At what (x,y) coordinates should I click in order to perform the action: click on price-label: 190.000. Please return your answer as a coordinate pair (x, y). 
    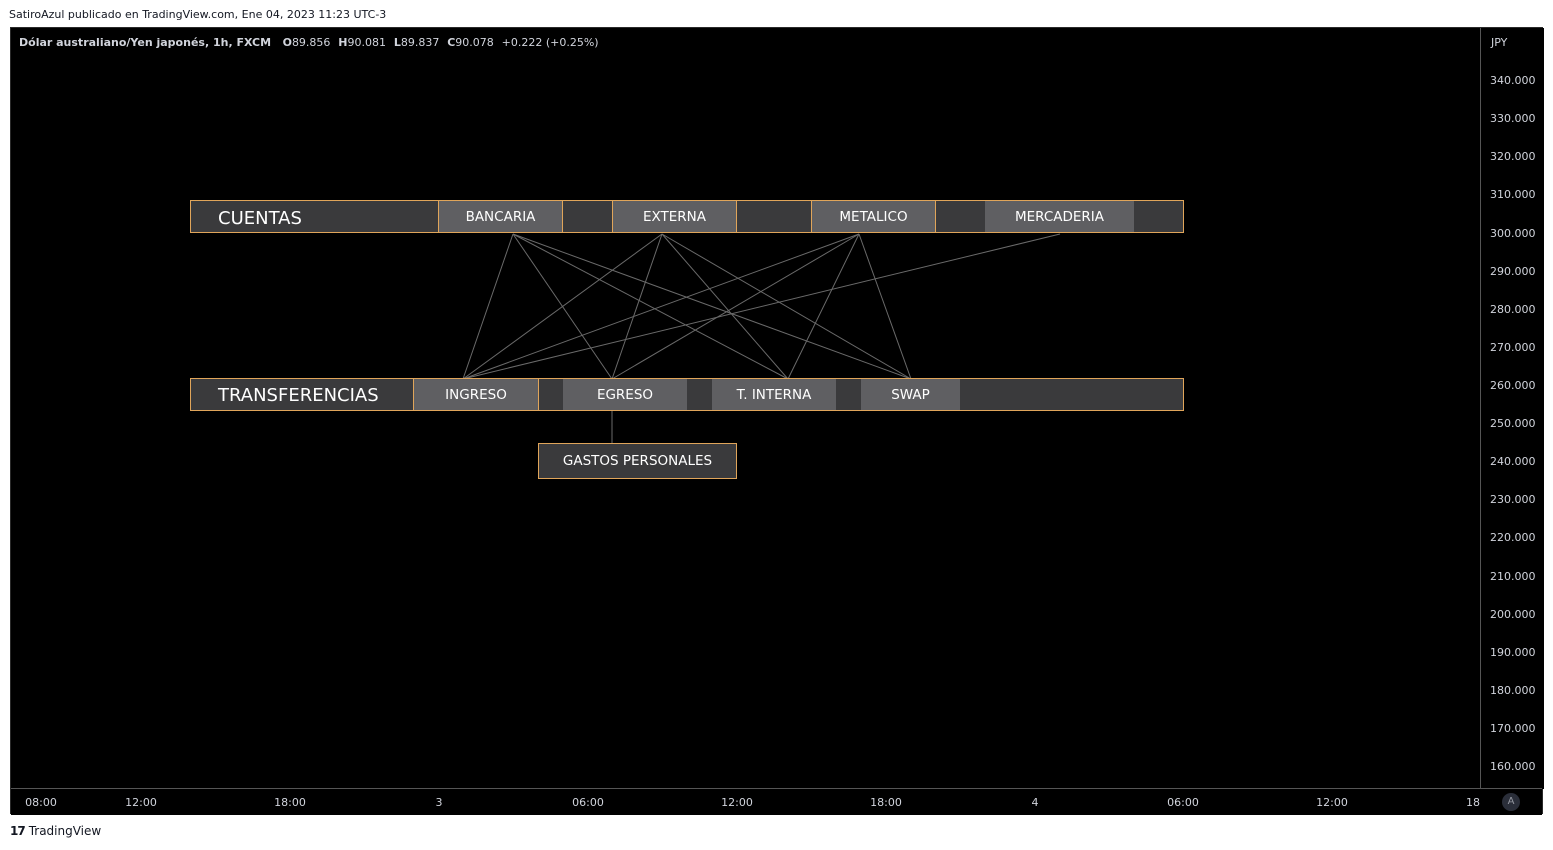
    Looking at the image, I should click on (1513, 652).